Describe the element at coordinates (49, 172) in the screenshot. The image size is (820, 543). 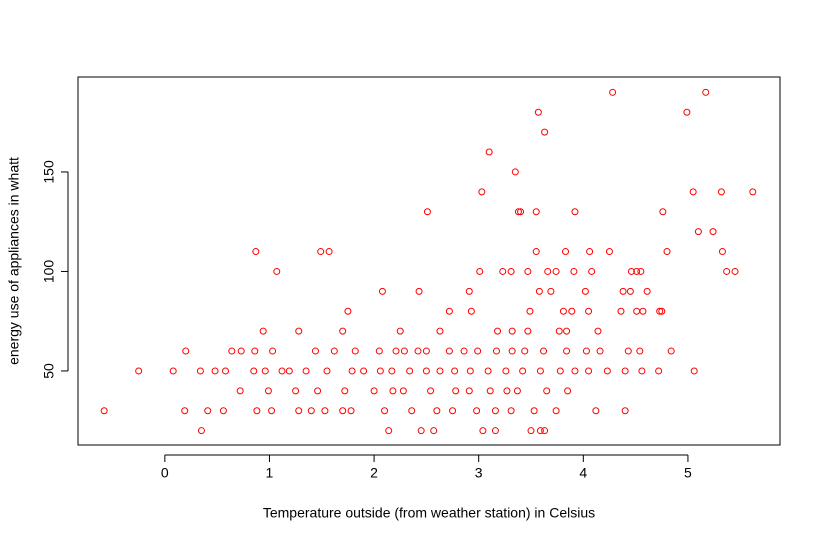
I see `y-tick-label: 150` at that location.